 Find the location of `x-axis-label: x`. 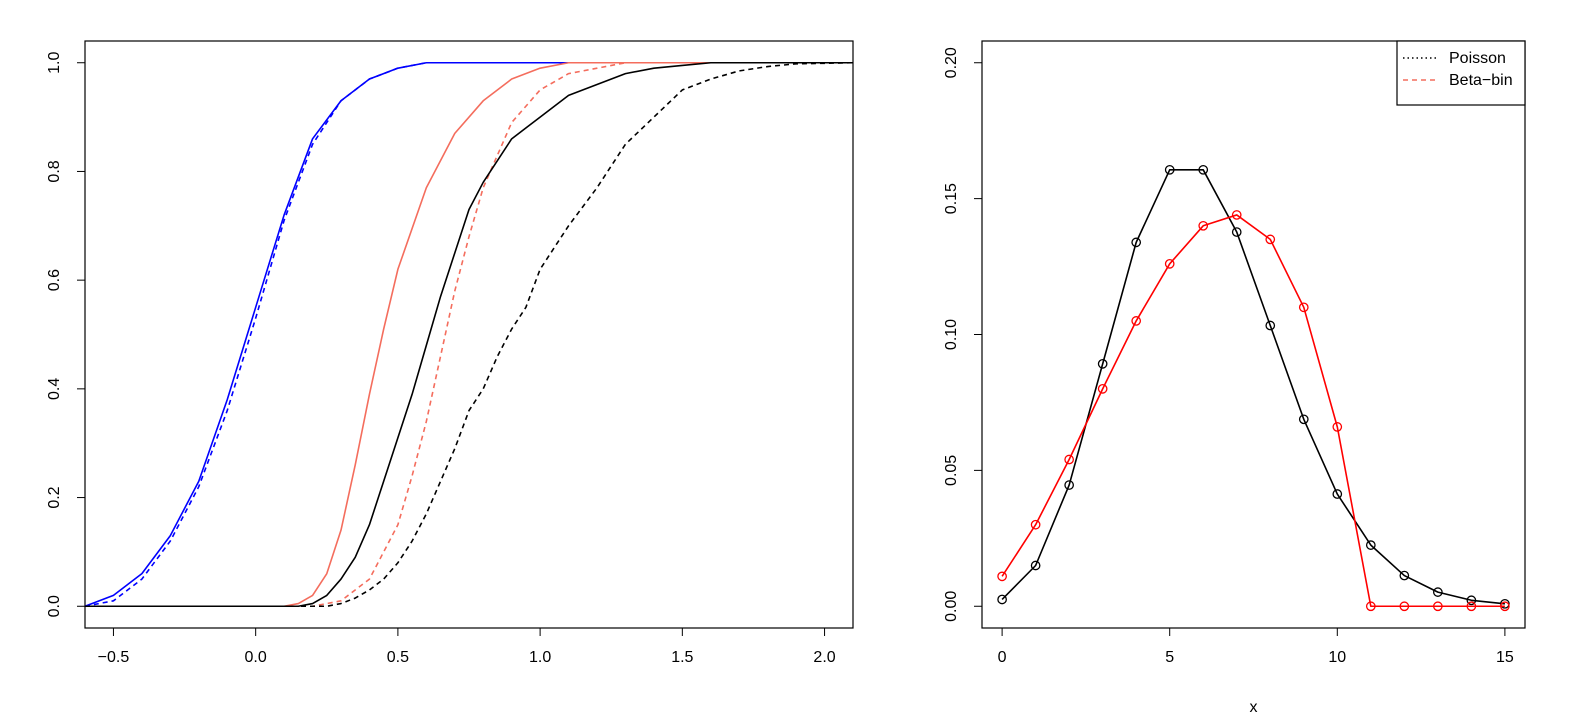

x-axis-label: x is located at coordinates (1254, 707).